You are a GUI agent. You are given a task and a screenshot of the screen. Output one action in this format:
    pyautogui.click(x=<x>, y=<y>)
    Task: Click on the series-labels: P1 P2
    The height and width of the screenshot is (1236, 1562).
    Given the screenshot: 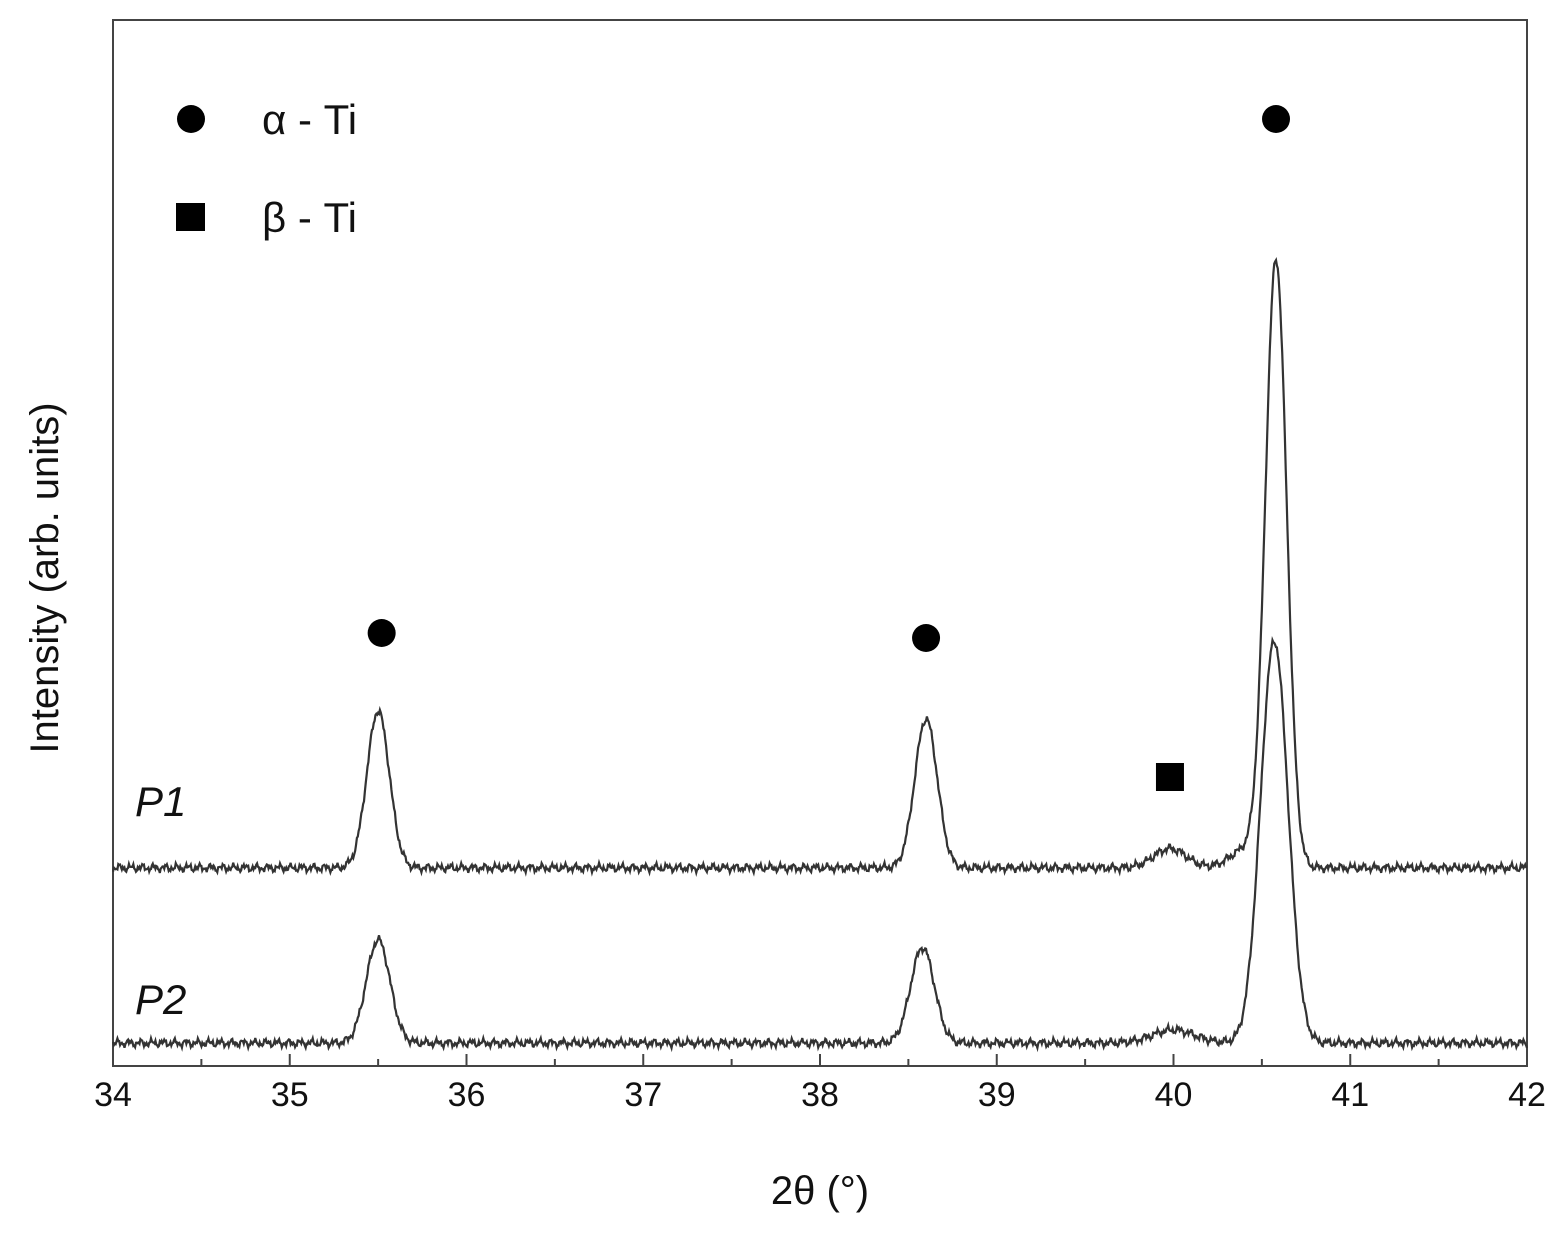 What is the action you would take?
    pyautogui.click(x=160, y=900)
    